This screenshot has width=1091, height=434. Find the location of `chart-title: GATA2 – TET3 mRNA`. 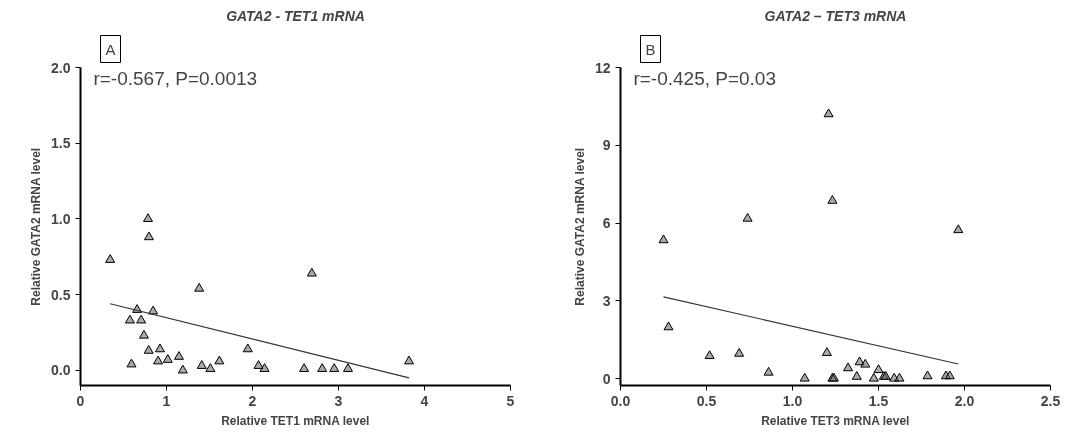

chart-title: GATA2 – TET3 mRNA is located at coordinates (835, 15).